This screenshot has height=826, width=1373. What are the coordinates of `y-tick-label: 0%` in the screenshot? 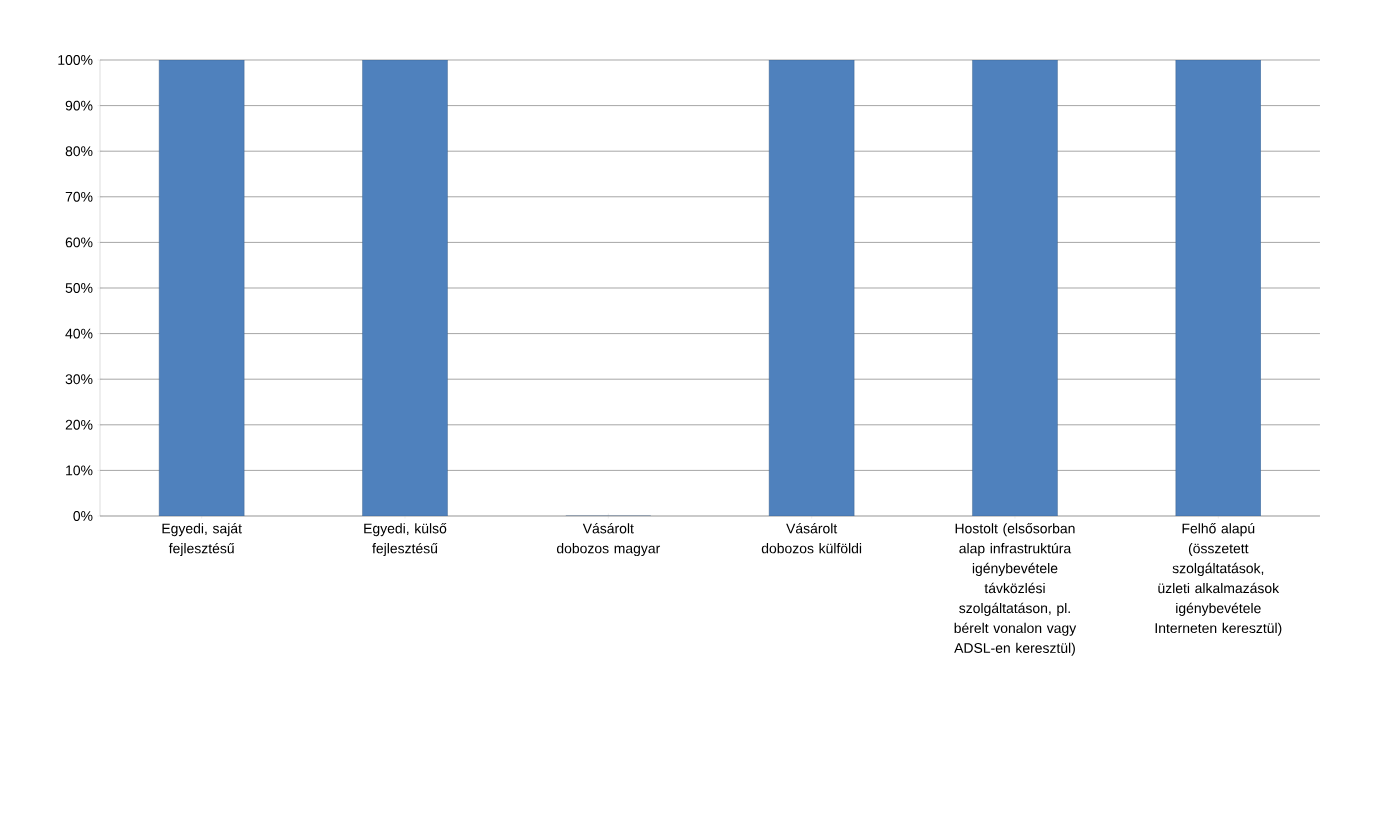 It's located at (83, 516).